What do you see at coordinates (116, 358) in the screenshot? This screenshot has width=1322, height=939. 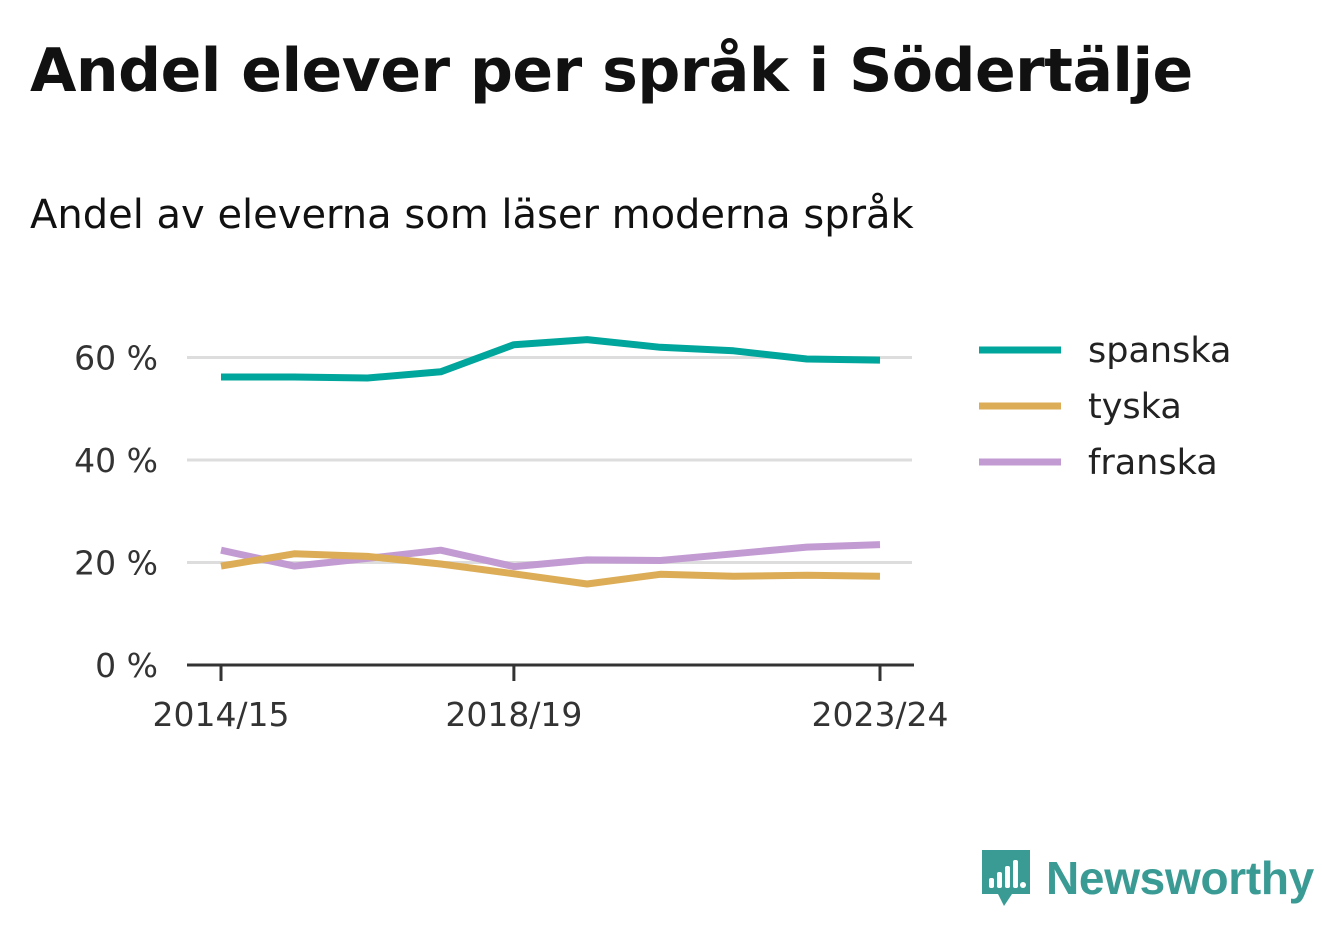 I see `y-tick-label: 60 %` at bounding box center [116, 358].